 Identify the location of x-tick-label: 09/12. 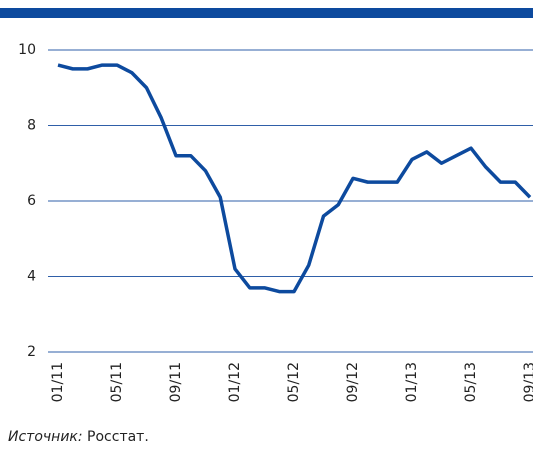
(353, 382).